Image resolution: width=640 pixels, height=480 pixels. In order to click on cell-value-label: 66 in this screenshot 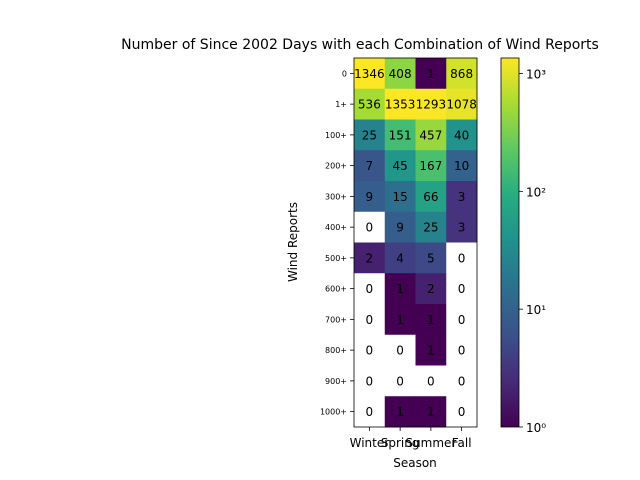, I will do `click(430, 197)`.